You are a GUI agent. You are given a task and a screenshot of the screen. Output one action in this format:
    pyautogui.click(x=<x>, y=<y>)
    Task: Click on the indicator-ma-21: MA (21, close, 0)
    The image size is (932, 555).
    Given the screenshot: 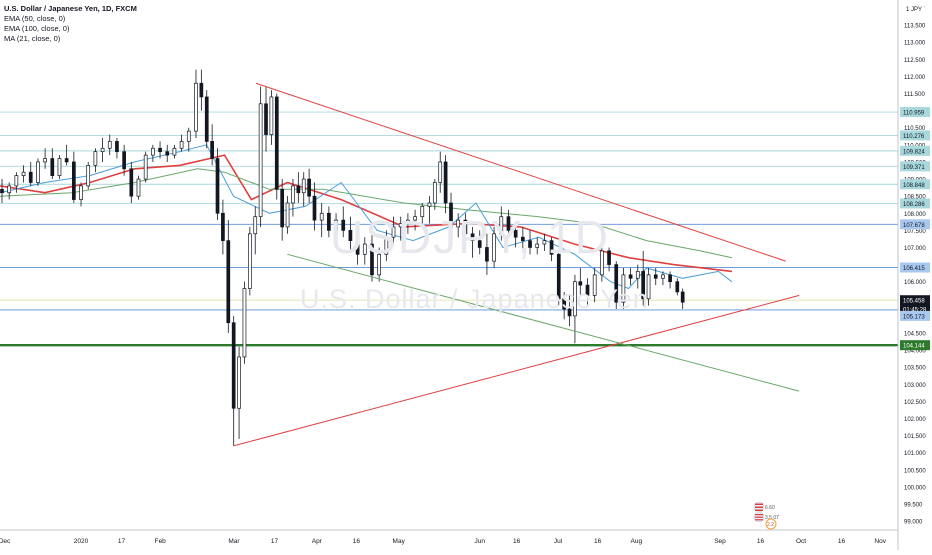 What is the action you would take?
    pyautogui.click(x=32, y=38)
    